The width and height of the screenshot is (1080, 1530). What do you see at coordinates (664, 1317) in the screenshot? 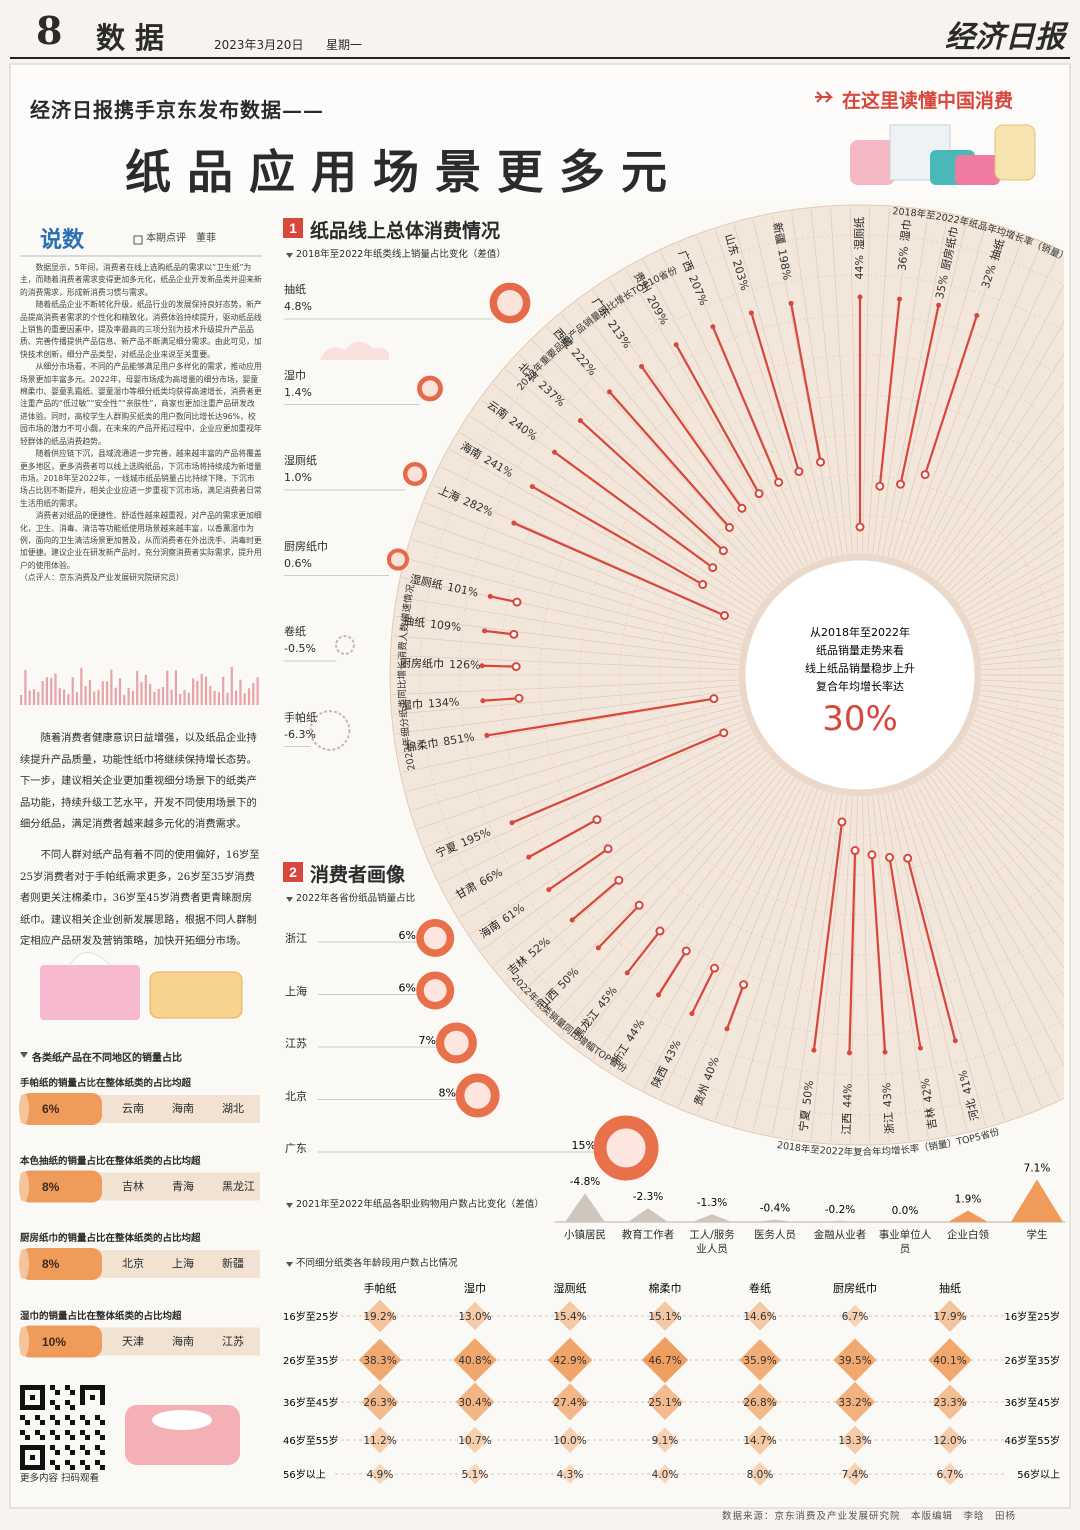
I see `age-value: 15.1%` at bounding box center [664, 1317].